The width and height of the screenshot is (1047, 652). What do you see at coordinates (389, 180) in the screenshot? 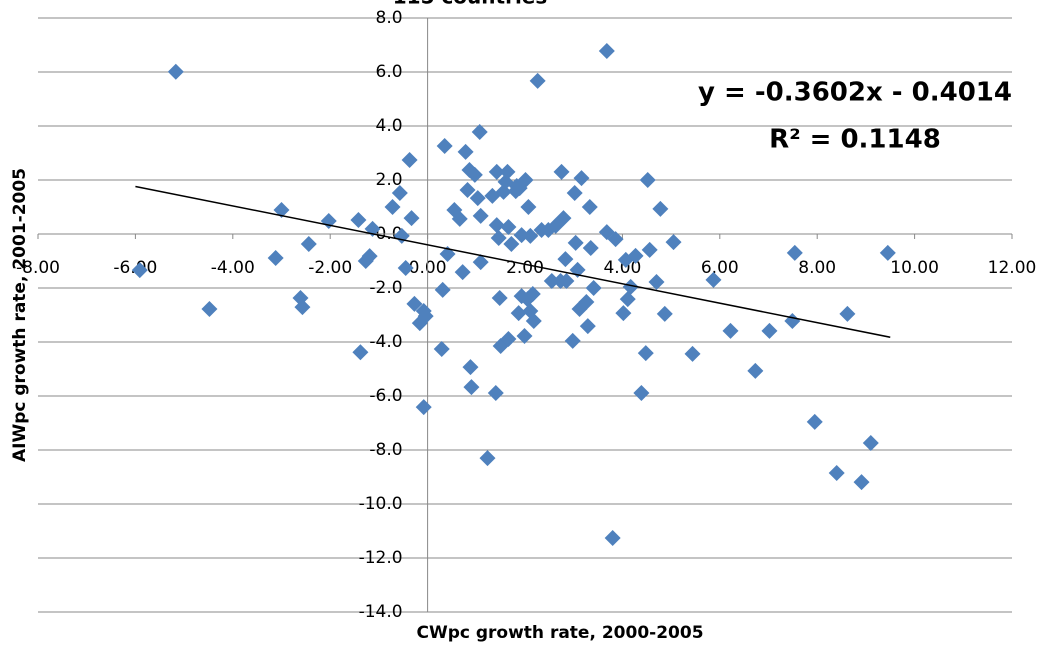
I see `y-tick-label: 2.0` at bounding box center [389, 180].